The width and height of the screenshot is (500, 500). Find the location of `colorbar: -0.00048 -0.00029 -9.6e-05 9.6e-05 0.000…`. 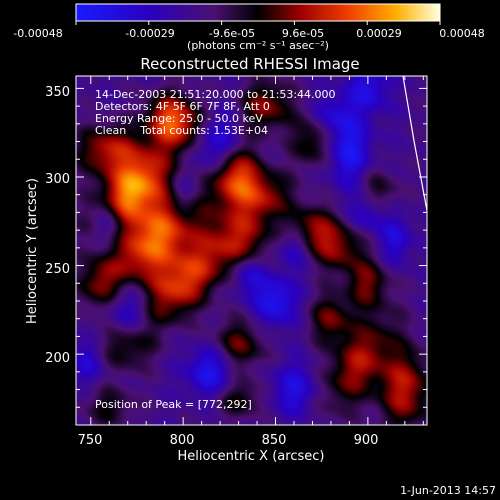

colorbar: -0.00048 -0.00029 -9.6e-05 9.6e-05 0.000… is located at coordinates (249, 27).